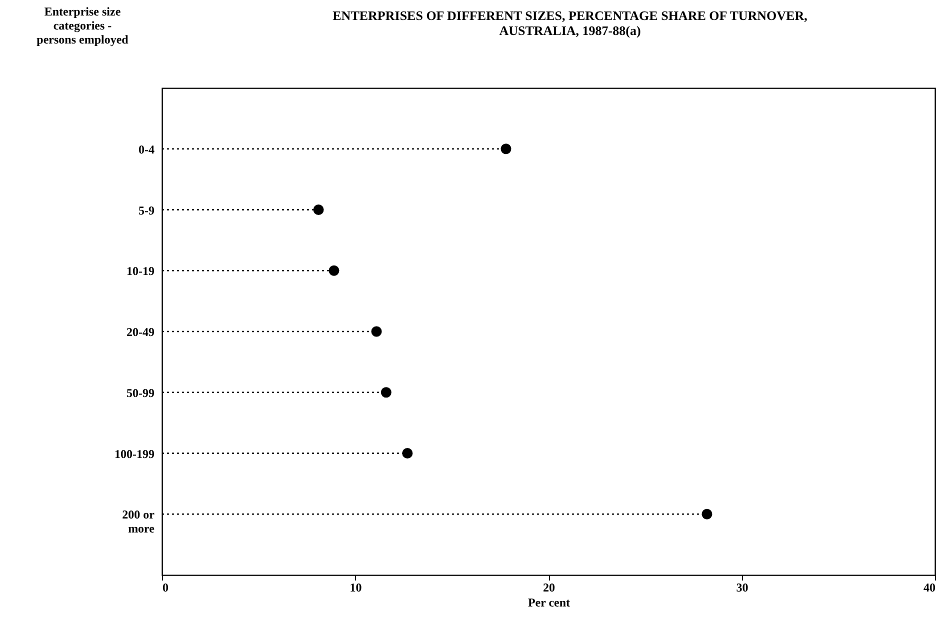  Describe the element at coordinates (134, 453) in the screenshot. I see `y-tick-label: 100-199` at that location.